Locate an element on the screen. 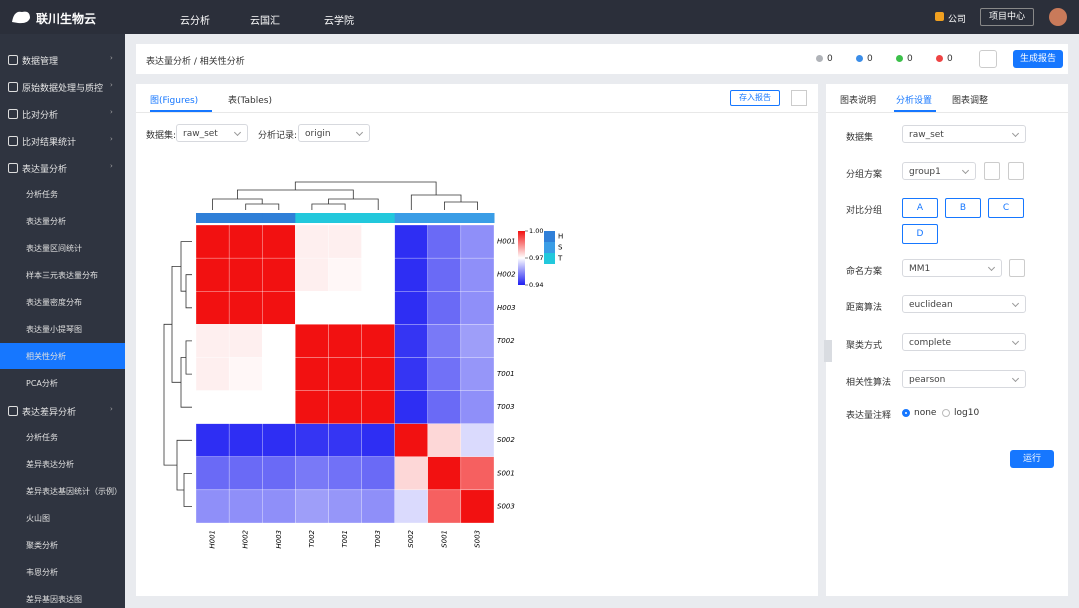  menu-item: 火山图 is located at coordinates (38, 518).